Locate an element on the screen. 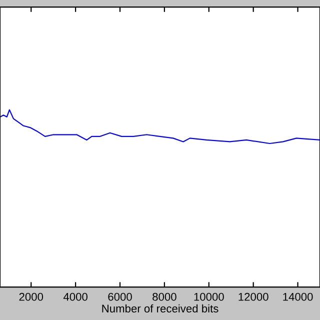 This screenshot has width=320, height=320. x-tick-label: 12000 is located at coordinates (253, 296).